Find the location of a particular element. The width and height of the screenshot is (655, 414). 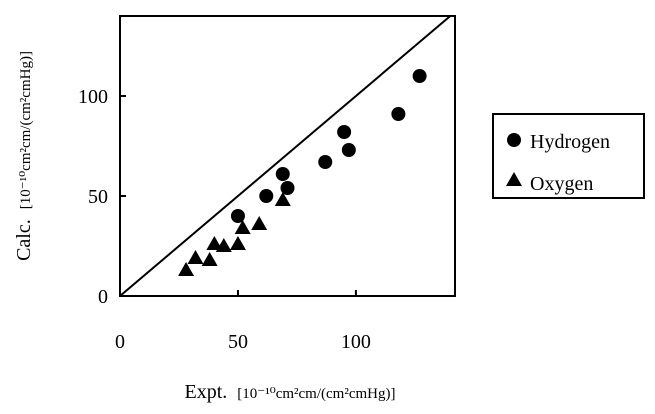

x-axis-title: Expt. [10⁻¹⁰cm²cm/(cm²cmHg)] is located at coordinates (290, 392).